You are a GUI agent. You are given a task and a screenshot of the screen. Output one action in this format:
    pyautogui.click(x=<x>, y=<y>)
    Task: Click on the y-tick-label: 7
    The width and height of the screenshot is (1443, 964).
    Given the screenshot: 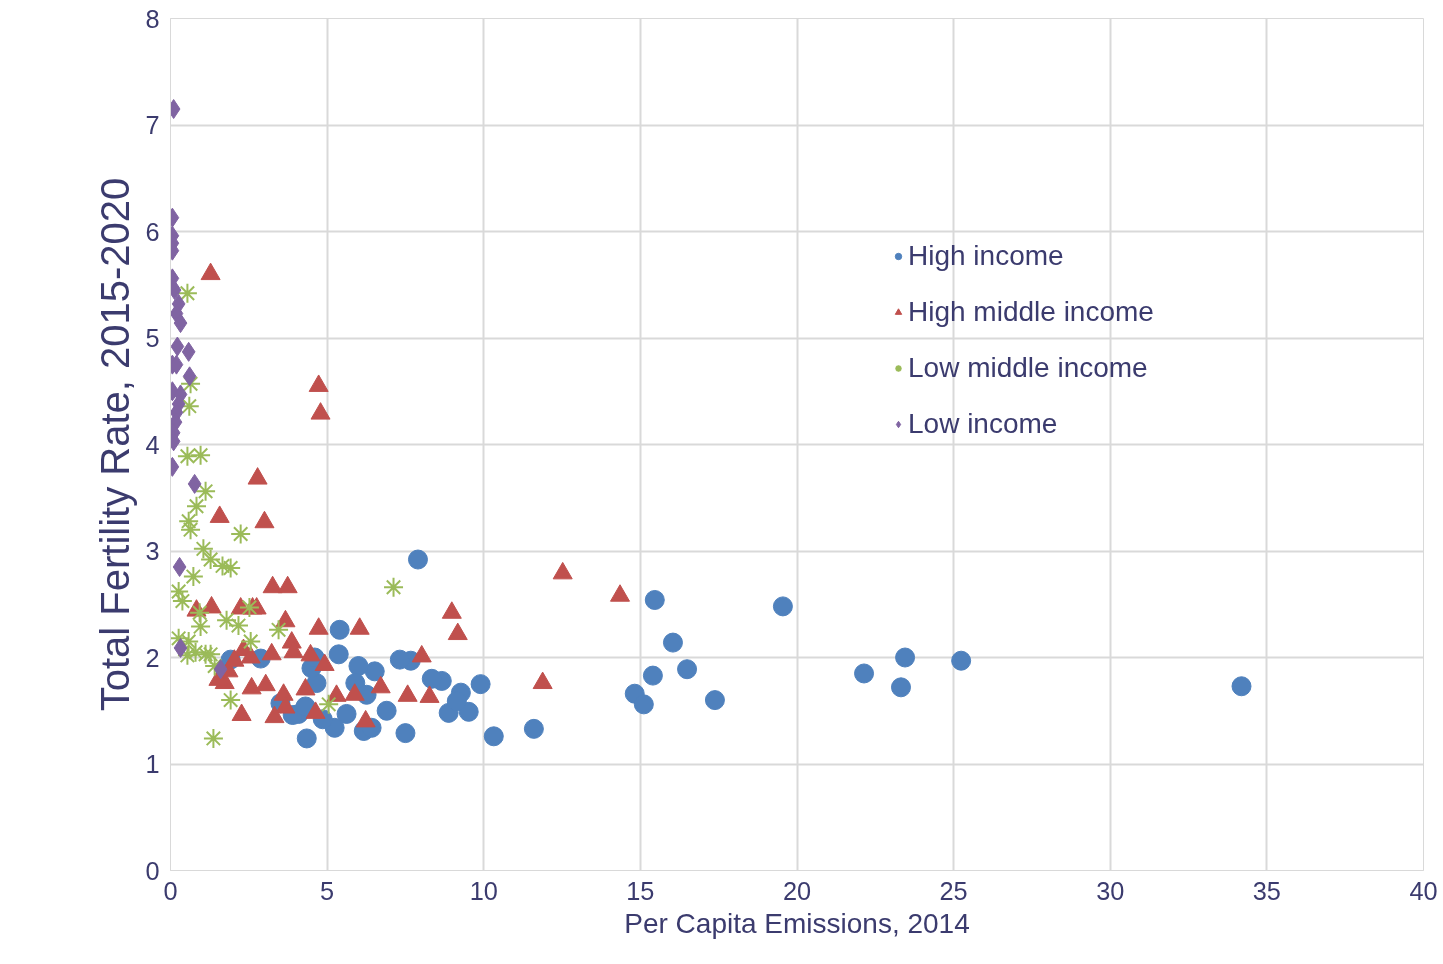 What is the action you would take?
    pyautogui.click(x=152, y=125)
    